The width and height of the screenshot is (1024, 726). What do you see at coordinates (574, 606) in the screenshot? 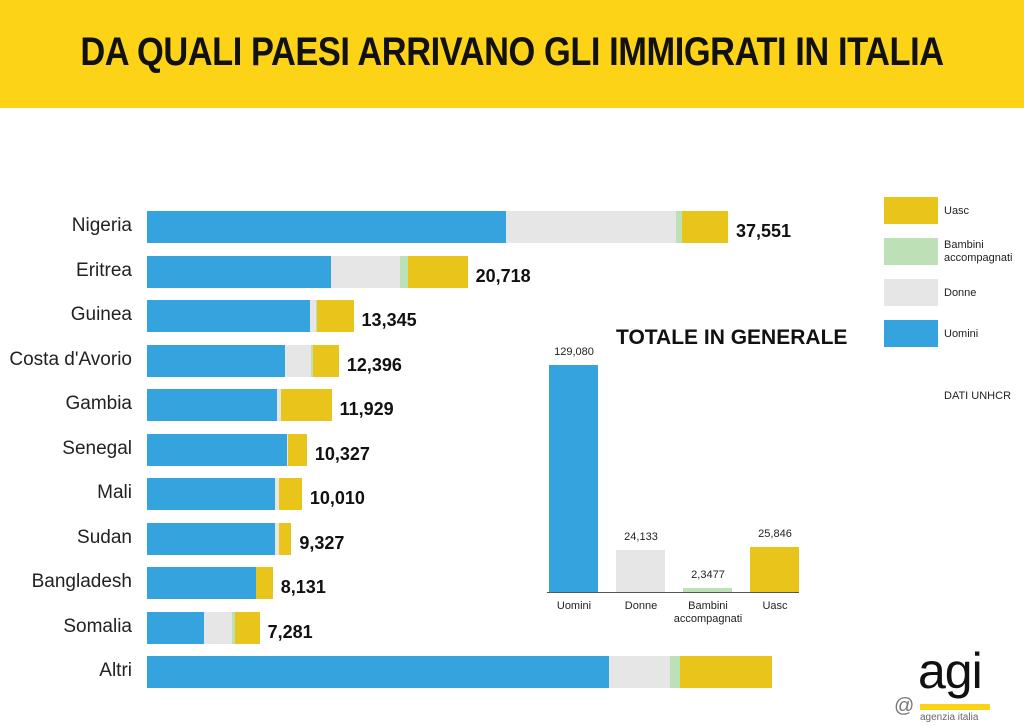
I see `category-label: Uomini` at bounding box center [574, 606].